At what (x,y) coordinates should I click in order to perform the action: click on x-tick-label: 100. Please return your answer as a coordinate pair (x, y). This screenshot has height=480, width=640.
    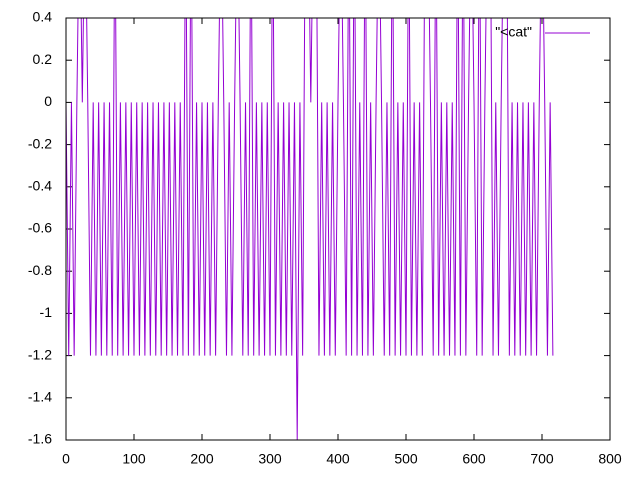
    Looking at the image, I should click on (134, 459).